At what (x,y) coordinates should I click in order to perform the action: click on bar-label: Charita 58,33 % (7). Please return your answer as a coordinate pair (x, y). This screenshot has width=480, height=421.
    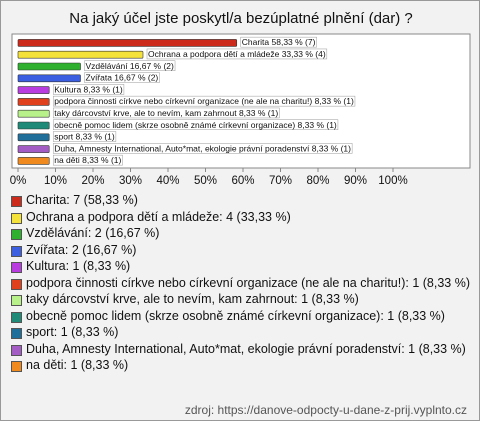
    Looking at the image, I should click on (279, 42).